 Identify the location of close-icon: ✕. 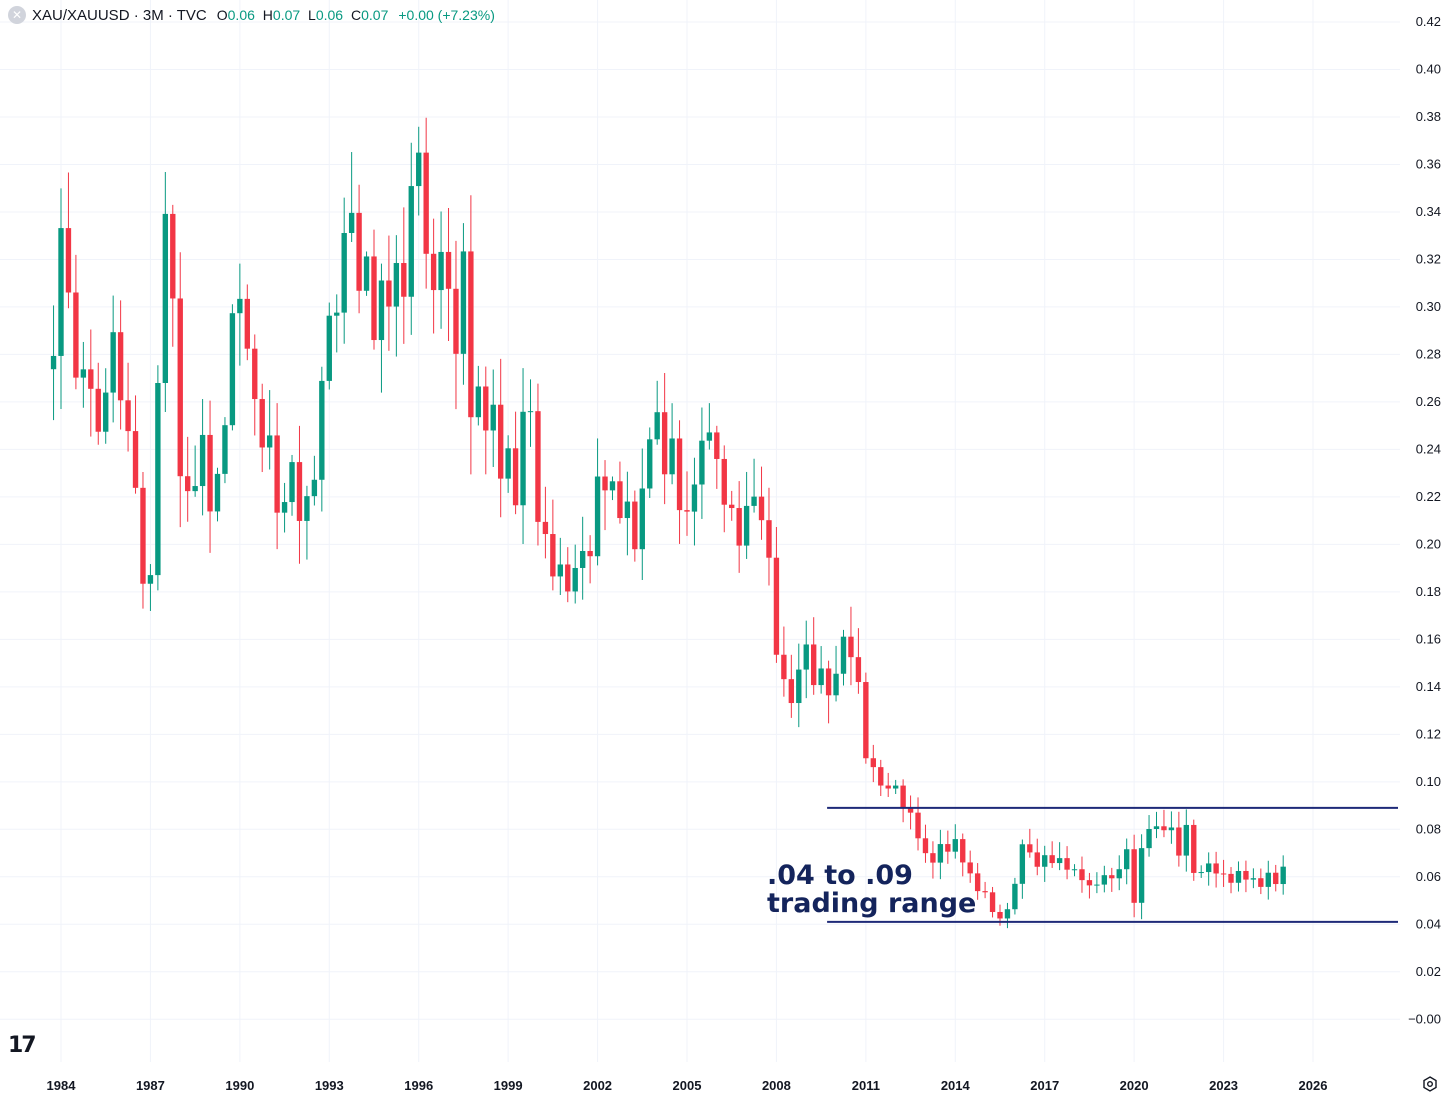
(17, 15).